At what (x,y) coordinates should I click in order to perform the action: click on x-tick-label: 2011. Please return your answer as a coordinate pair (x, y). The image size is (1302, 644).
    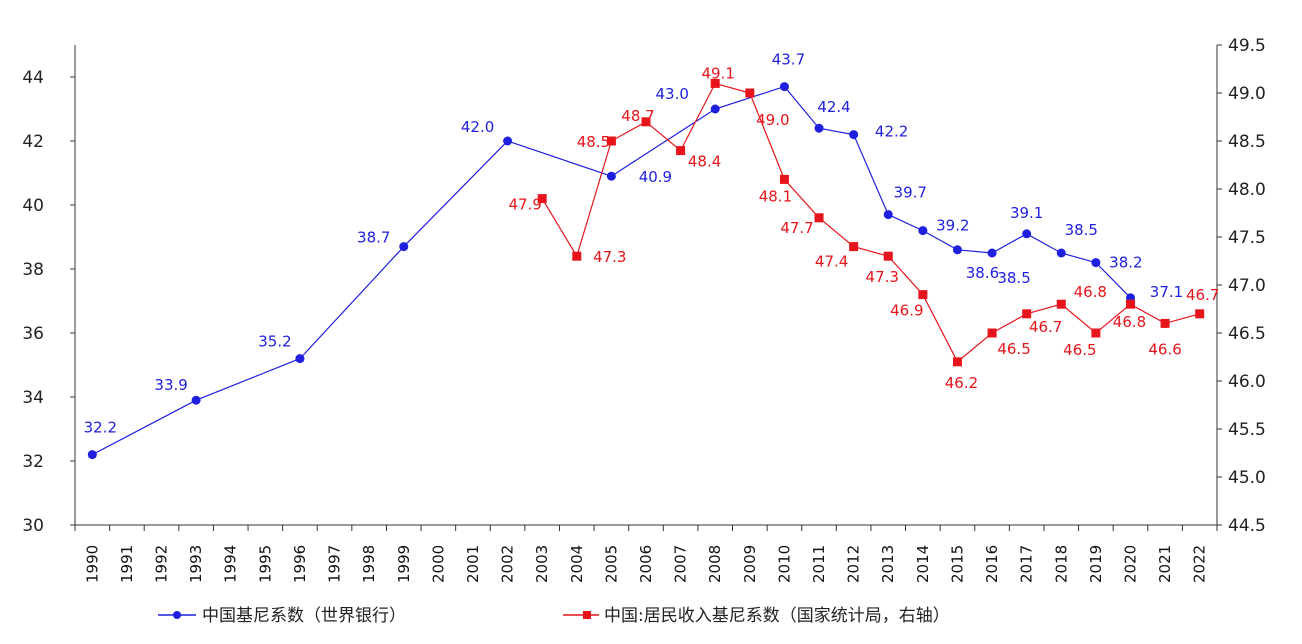
    Looking at the image, I should click on (819, 564).